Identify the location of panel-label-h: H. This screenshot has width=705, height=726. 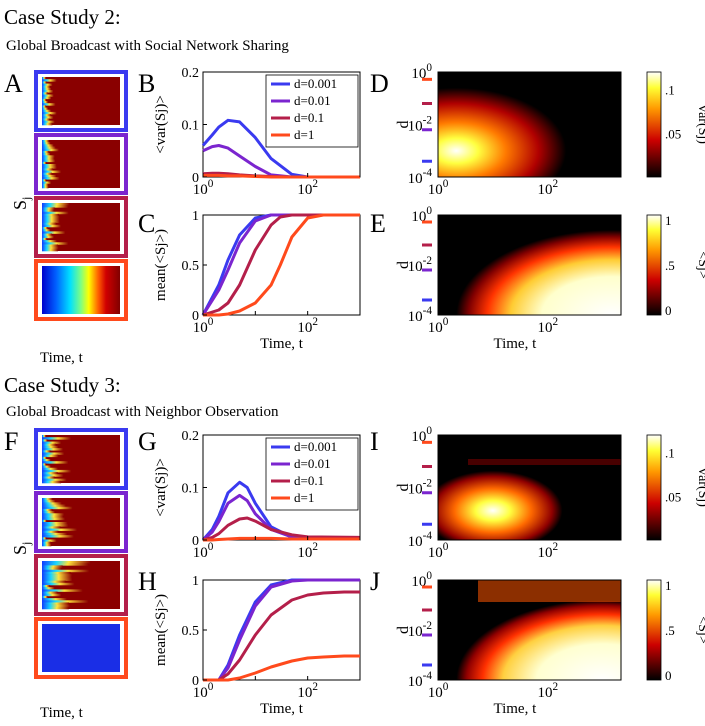
(147, 581).